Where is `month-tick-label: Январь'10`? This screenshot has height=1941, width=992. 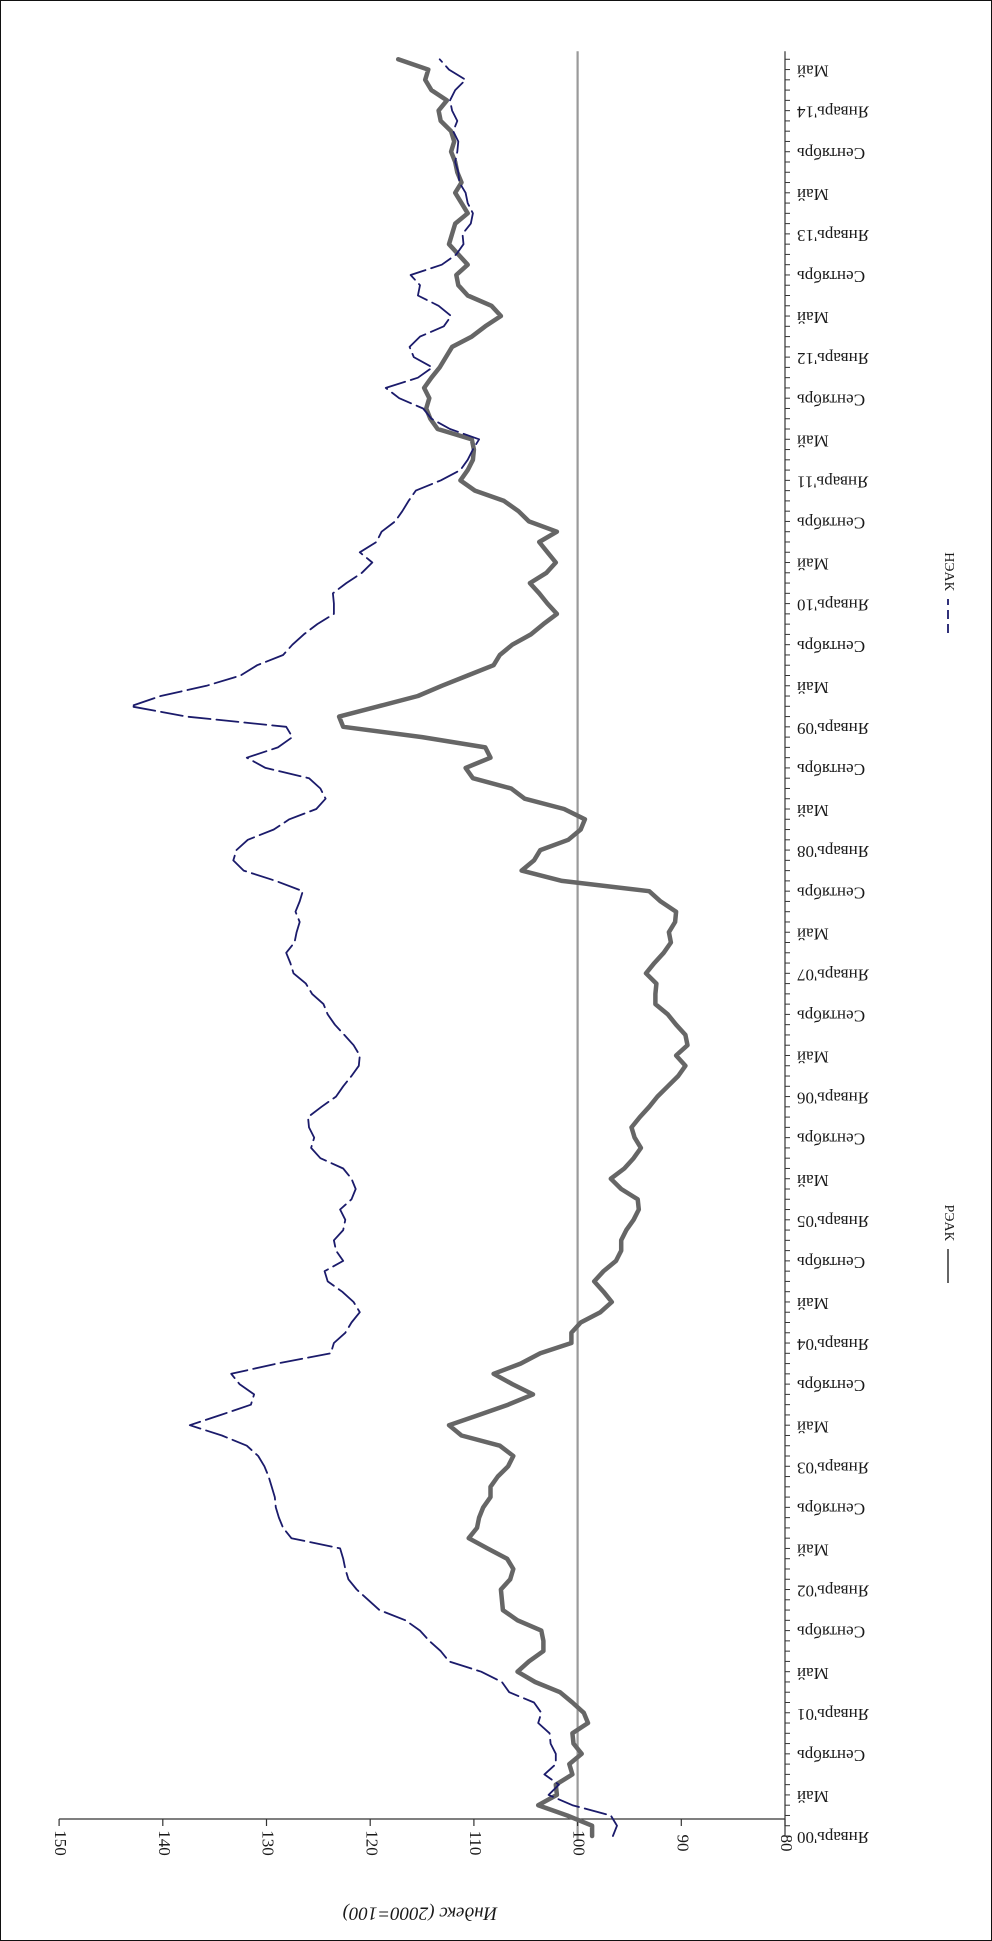
month-tick-label: Январь'10 is located at coordinates (833, 605).